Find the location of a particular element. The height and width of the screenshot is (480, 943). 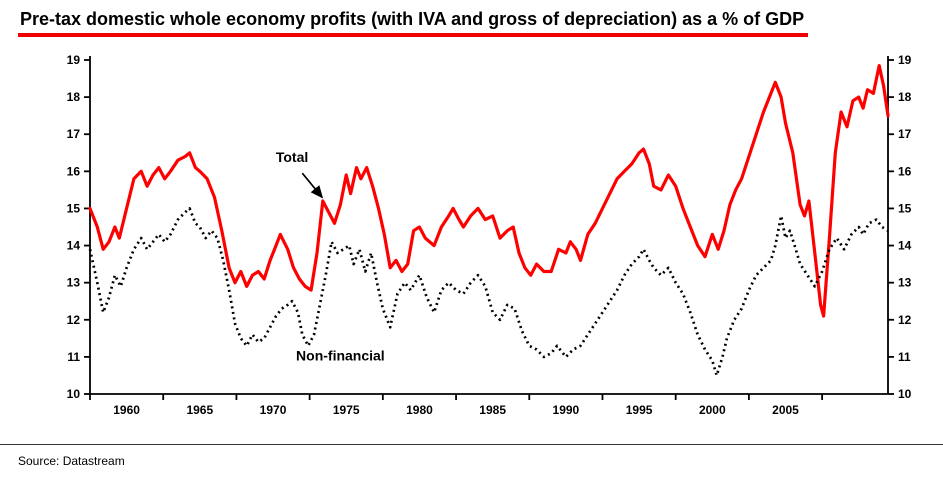

y-tick-label-right: 13 is located at coordinates (905, 283).